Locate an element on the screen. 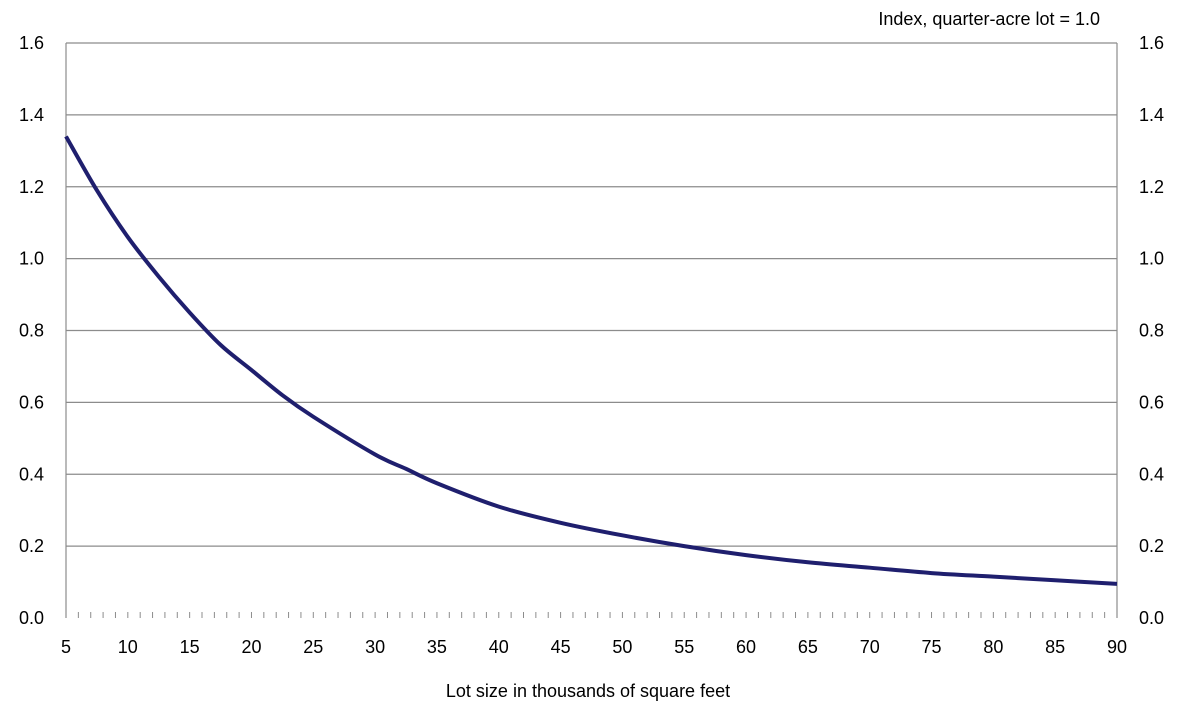 The height and width of the screenshot is (707, 1183). y-tick-label-left: 0.6 is located at coordinates (31, 402).